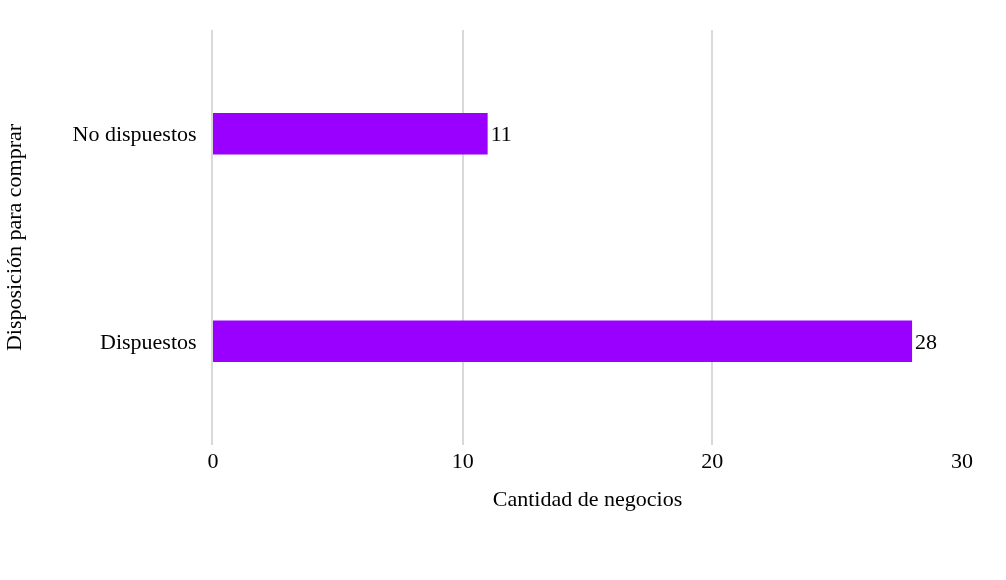 This screenshot has width=1006, height=580. Describe the element at coordinates (148, 341) in the screenshot. I see `y-tick-label: Dispuestos` at that location.